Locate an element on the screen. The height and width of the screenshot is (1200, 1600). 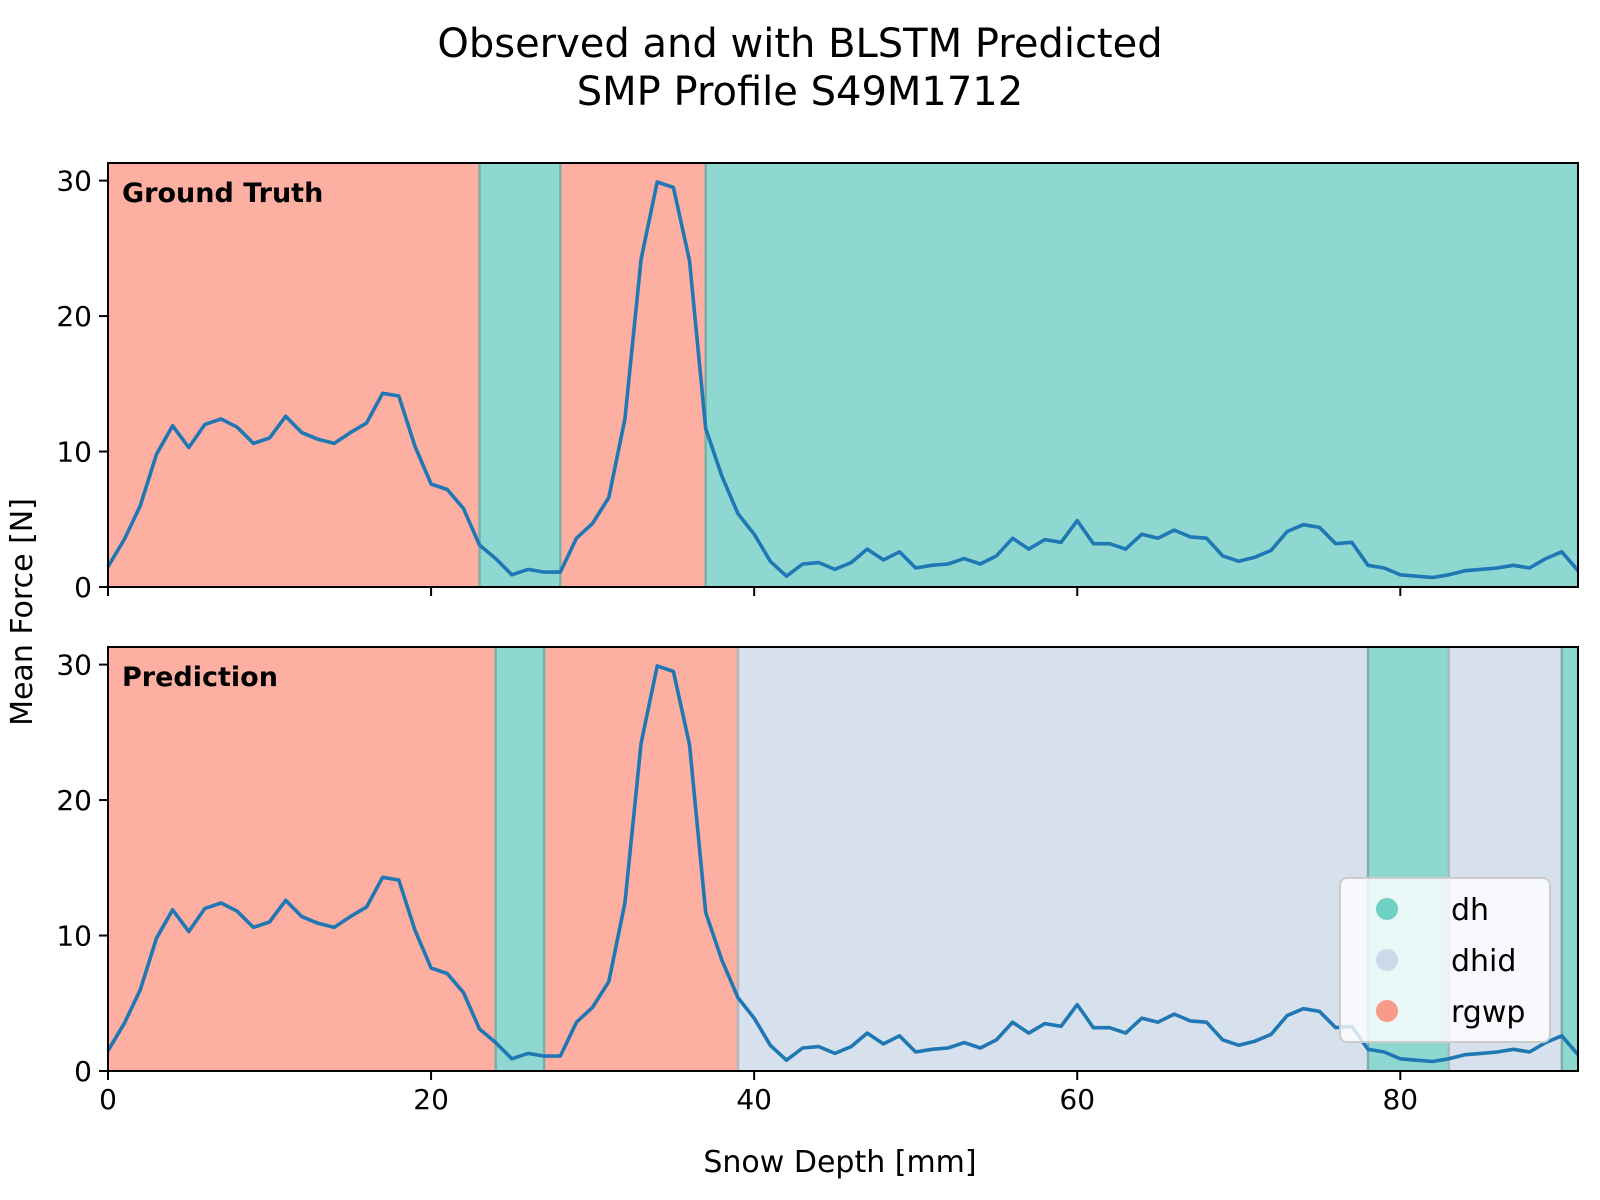
chart-title-line2: SMP Profile S49M1712 is located at coordinates (800, 92).